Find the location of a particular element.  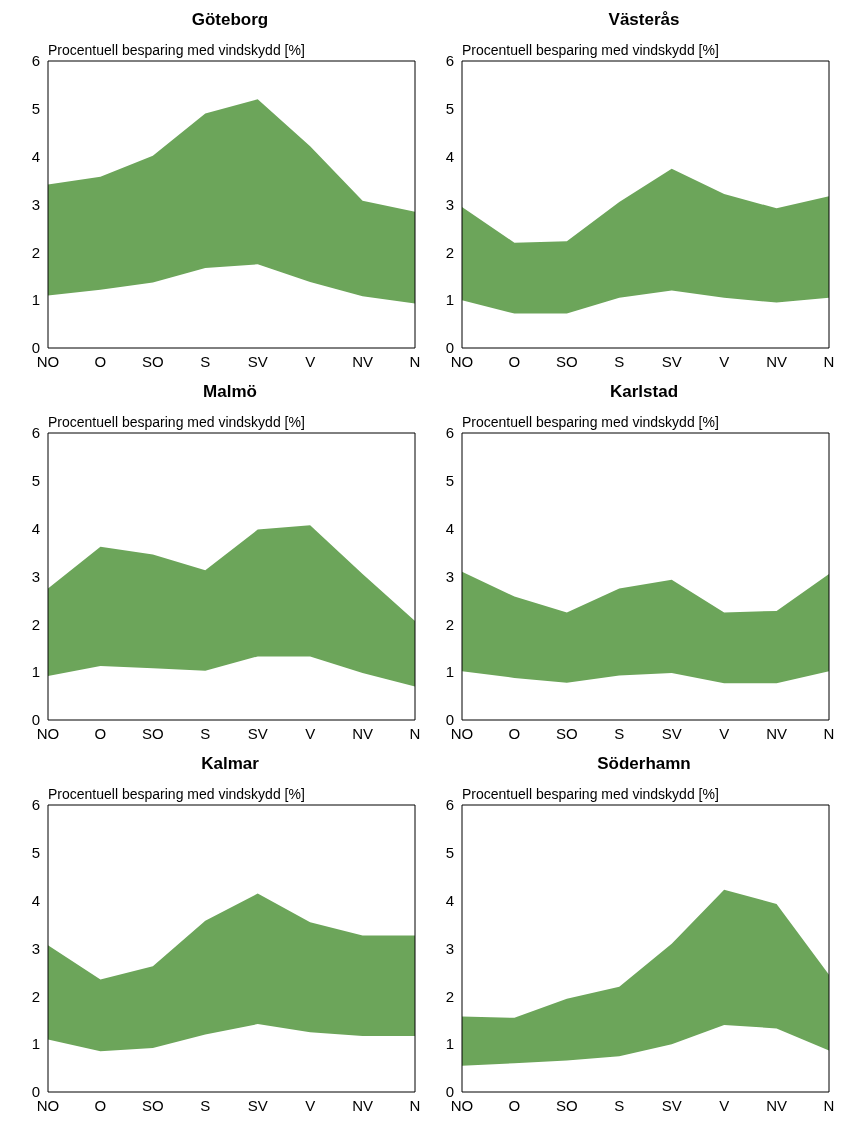

chart-title: Karlstad is located at coordinates (644, 392).